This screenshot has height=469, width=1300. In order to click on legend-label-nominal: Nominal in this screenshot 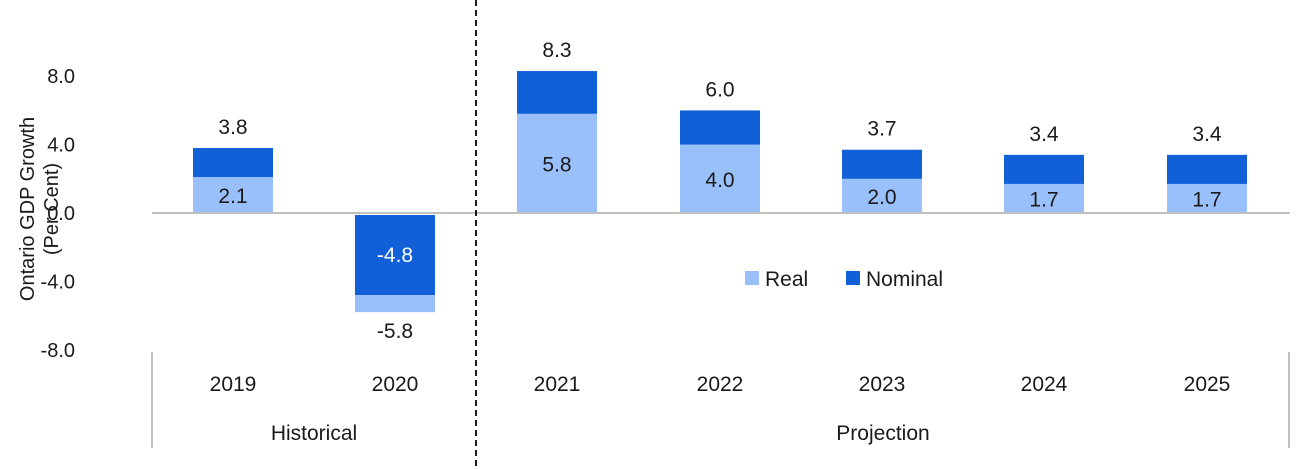, I will do `click(904, 279)`.